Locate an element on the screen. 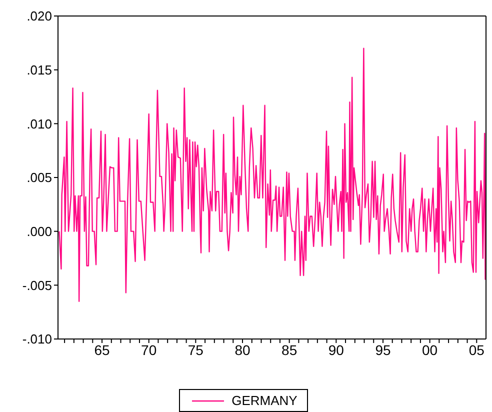 The image size is (492, 412). x-tick-label: 85 is located at coordinates (290, 350).